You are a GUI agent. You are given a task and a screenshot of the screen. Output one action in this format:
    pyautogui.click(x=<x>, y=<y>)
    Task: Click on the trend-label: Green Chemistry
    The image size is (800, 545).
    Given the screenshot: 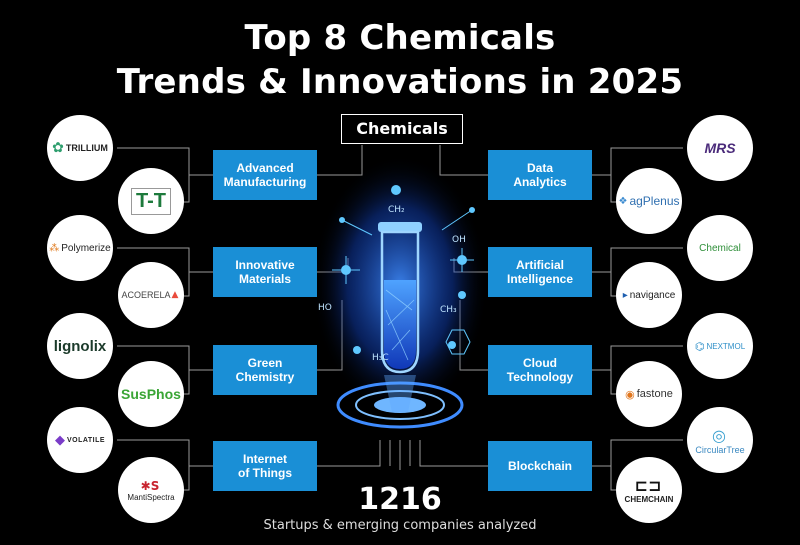 What is the action you would take?
    pyautogui.click(x=265, y=370)
    